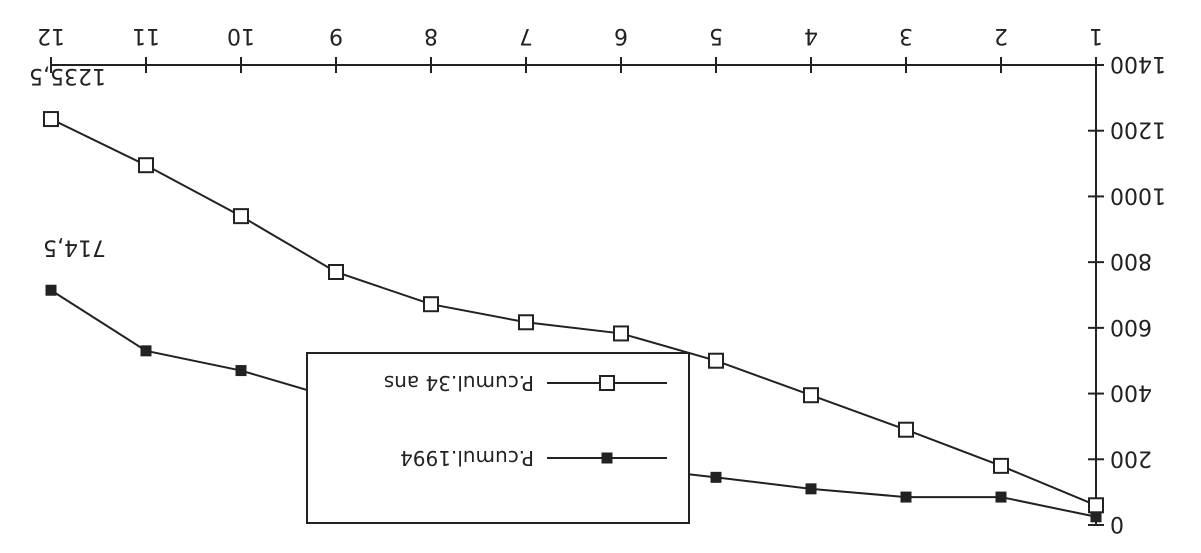 This screenshot has width=1201, height=553. What do you see at coordinates (1096, 35) in the screenshot?
I see `x-tick-label: 1` at bounding box center [1096, 35].